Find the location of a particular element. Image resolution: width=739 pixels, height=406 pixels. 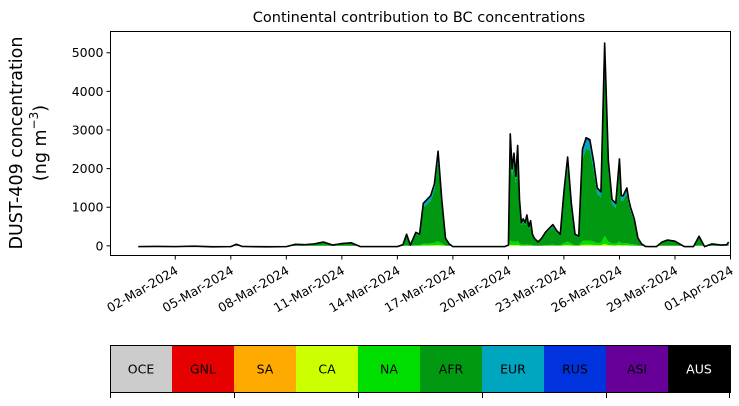

legend-swatch-na is located at coordinates (389, 369).